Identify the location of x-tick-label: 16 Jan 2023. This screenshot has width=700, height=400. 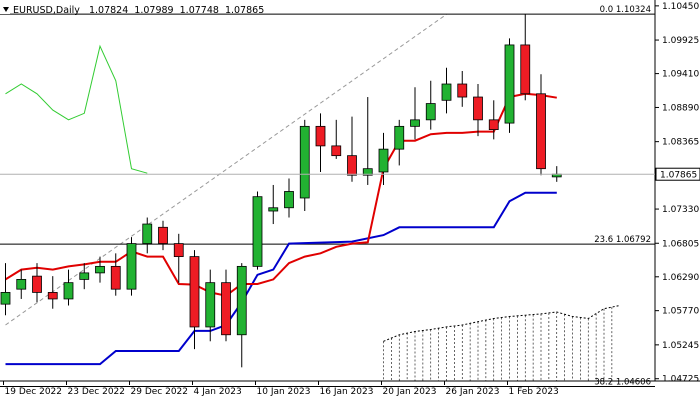
(347, 392).